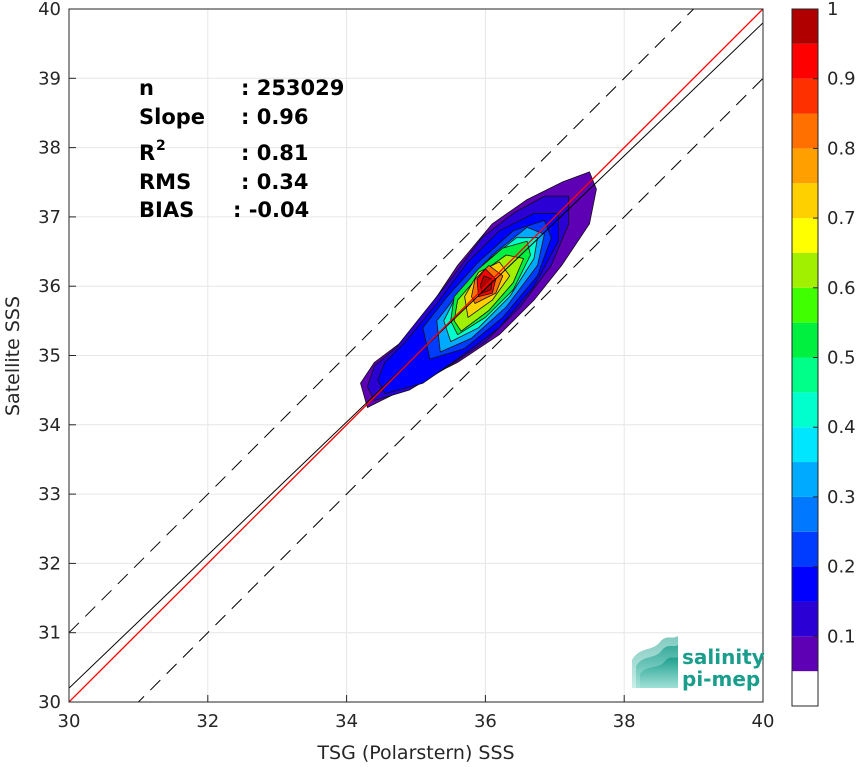 Image resolution: width=858 pixels, height=767 pixels. I want to click on logo-line1: salinity, so click(723, 657).